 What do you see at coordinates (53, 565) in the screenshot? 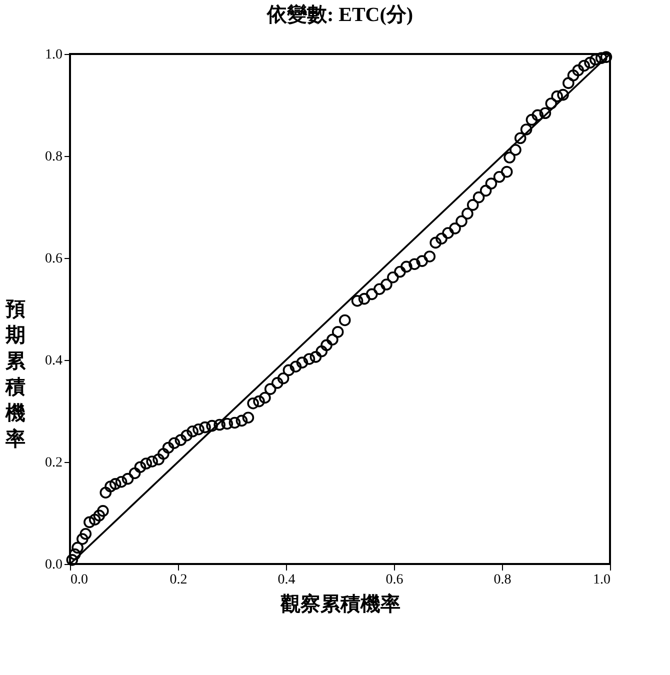
I see `y-tick-label: 0.0` at bounding box center [53, 565].